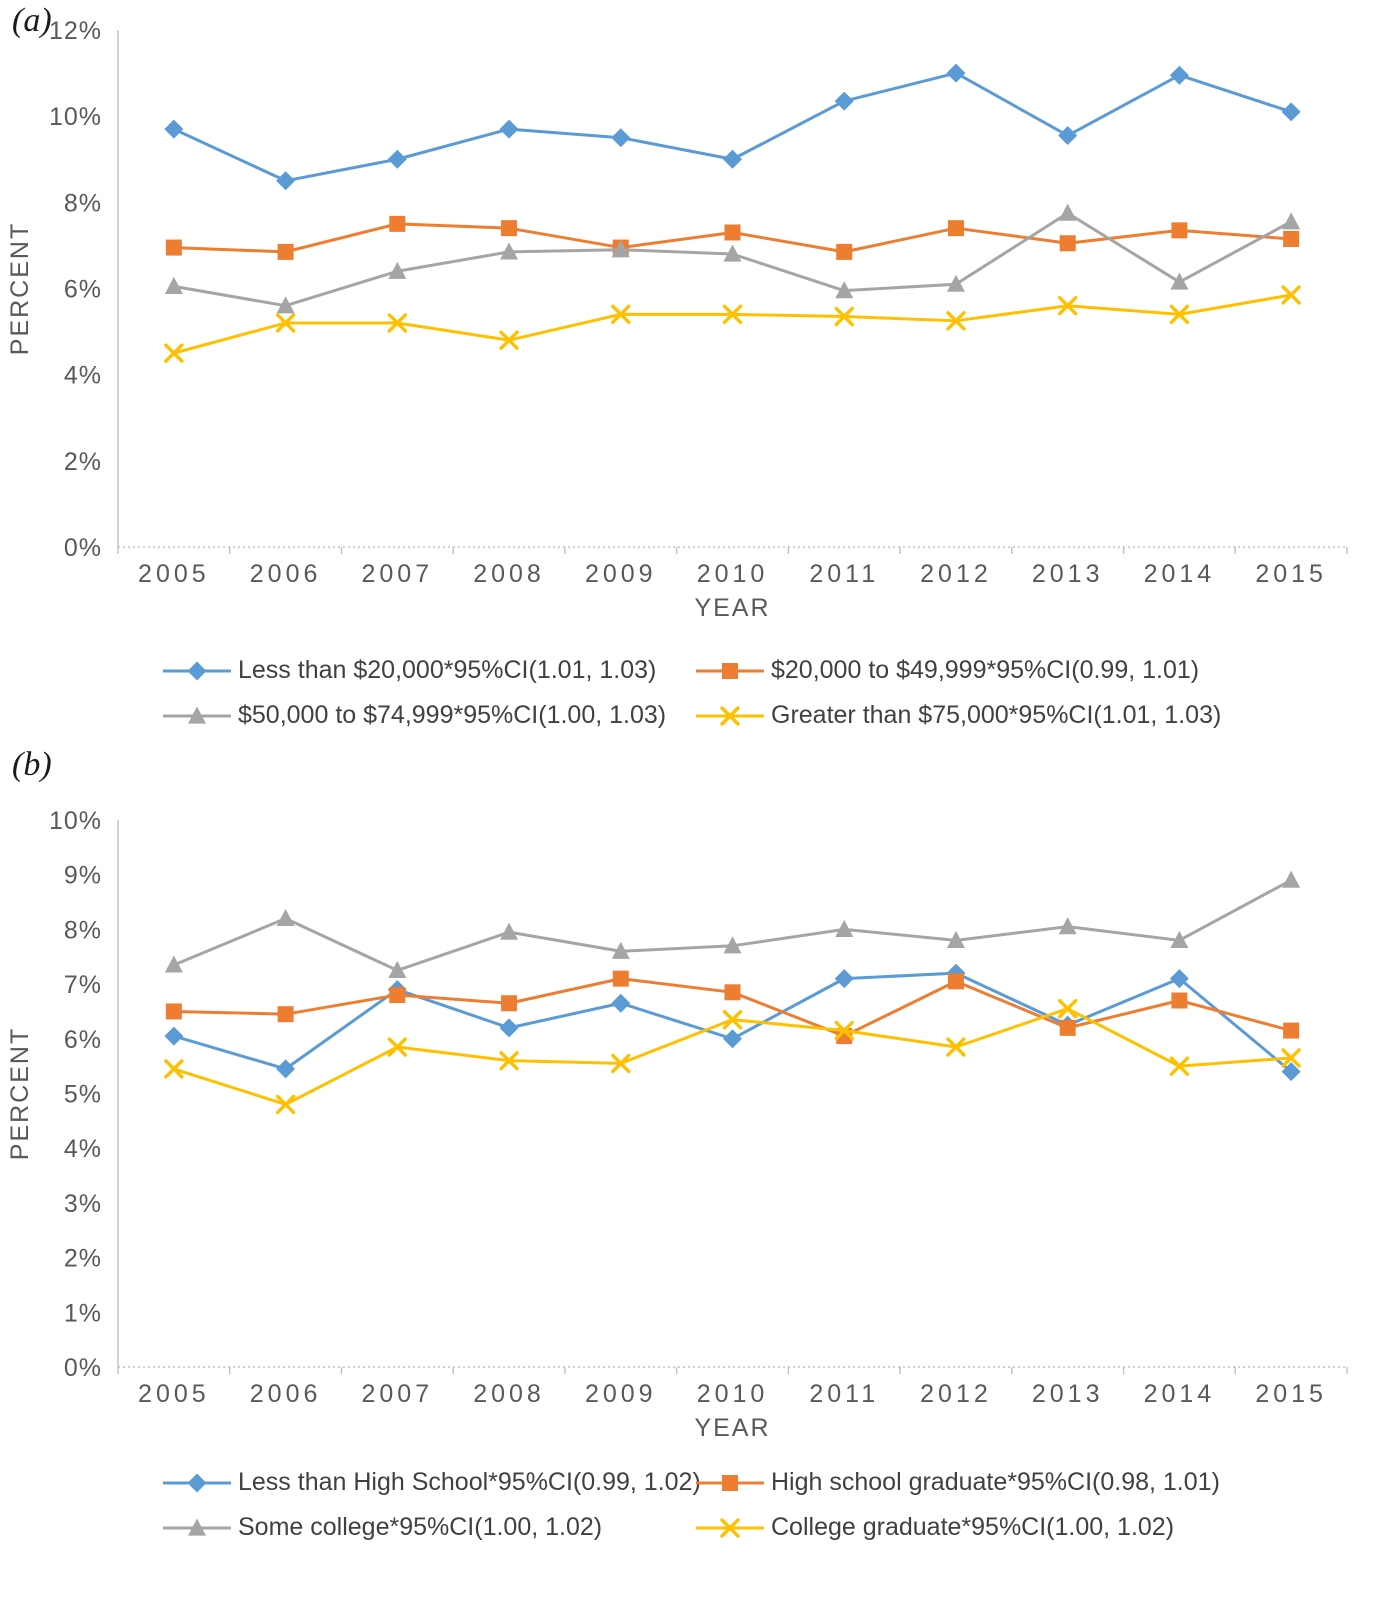 This screenshot has height=1603, width=1400. Describe the element at coordinates (83, 1313) in the screenshot. I see `svg-text: 1%` at that location.